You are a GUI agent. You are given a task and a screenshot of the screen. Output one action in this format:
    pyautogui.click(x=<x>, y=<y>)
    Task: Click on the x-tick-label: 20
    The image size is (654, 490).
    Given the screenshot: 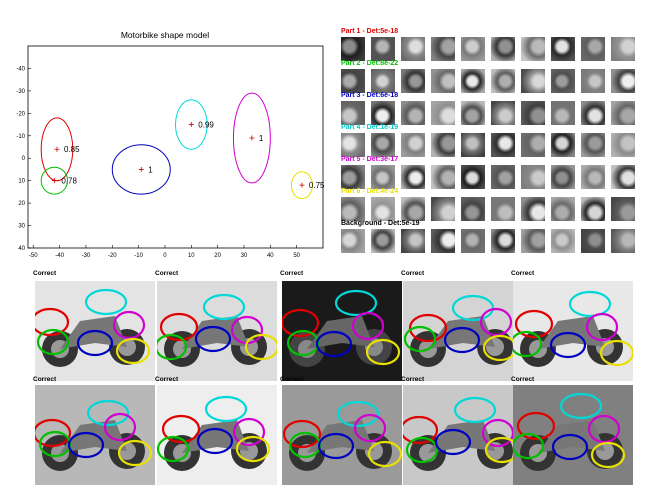 What is the action you would take?
    pyautogui.click(x=217, y=256)
    